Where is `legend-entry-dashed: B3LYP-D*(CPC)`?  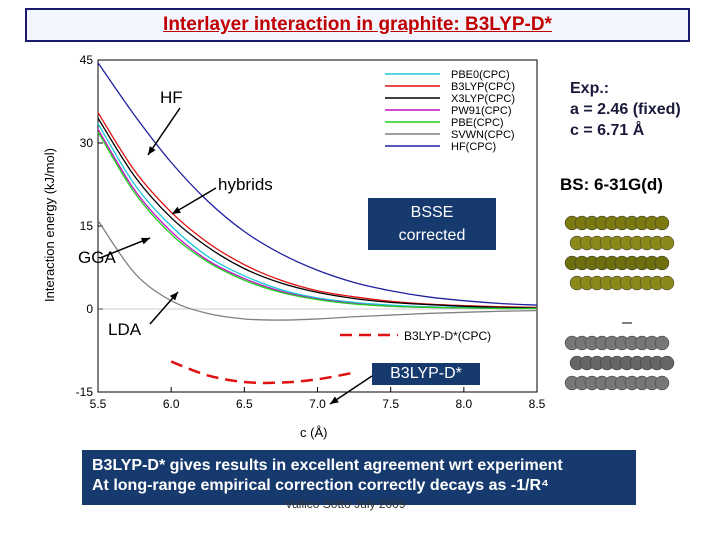
legend-entry-dashed: B3LYP-D*(CPC) is located at coordinates (447, 336).